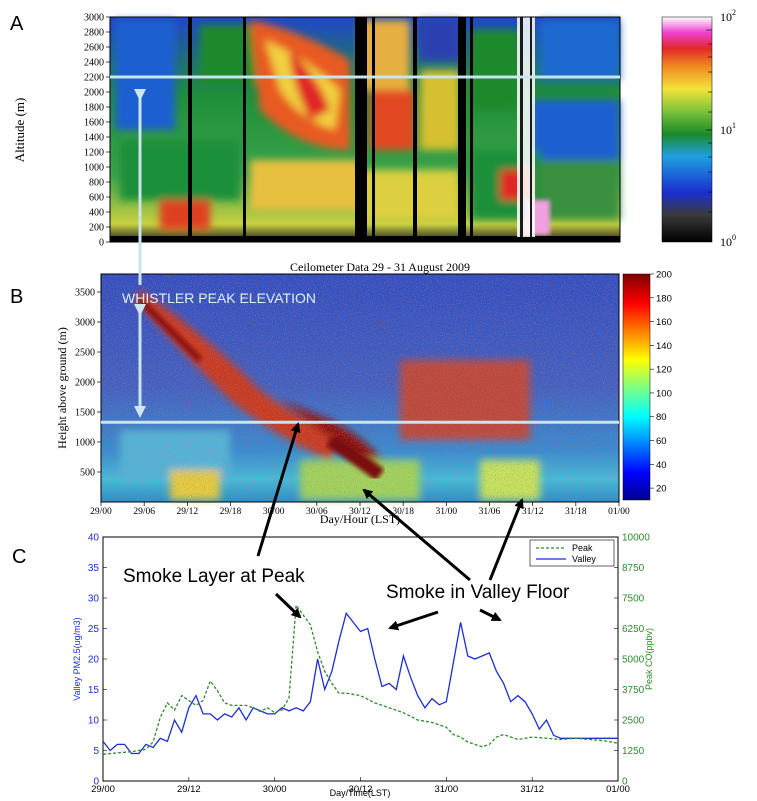 This screenshot has width=757, height=801. What do you see at coordinates (77, 658) in the screenshot?
I see `panel-c-ylabel-left: Valley PM2.5(ug/m3)` at bounding box center [77, 658].